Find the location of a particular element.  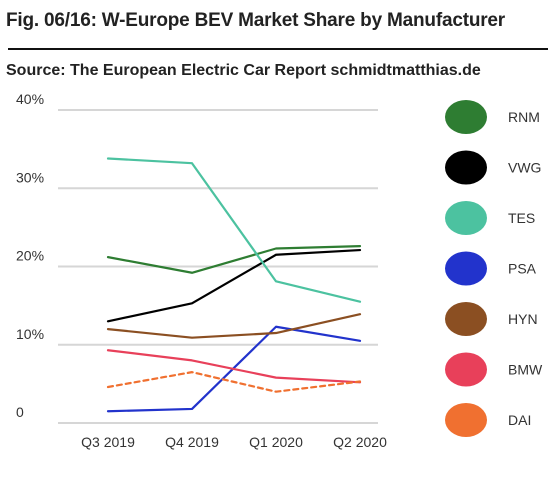

legend-label-bmw: BMW is located at coordinates (525, 370).